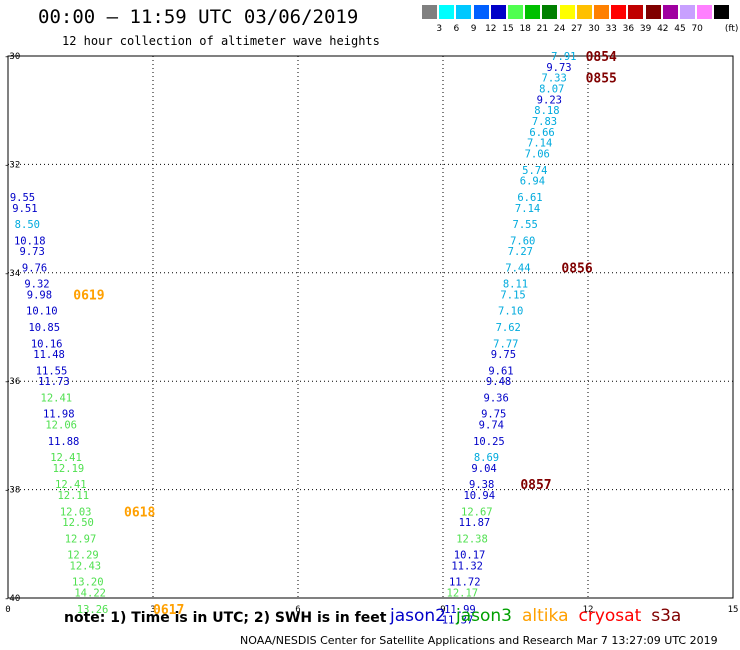 This screenshot has width=740, height=650. What do you see at coordinates (44, 328) in the screenshot?
I see `data-label: 10.85` at bounding box center [44, 328].